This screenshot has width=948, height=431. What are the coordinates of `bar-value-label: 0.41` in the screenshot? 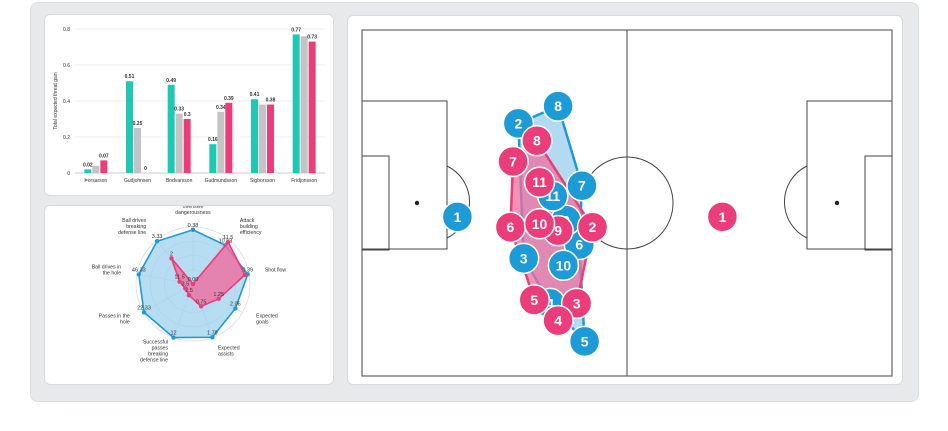 It's located at (255, 95).